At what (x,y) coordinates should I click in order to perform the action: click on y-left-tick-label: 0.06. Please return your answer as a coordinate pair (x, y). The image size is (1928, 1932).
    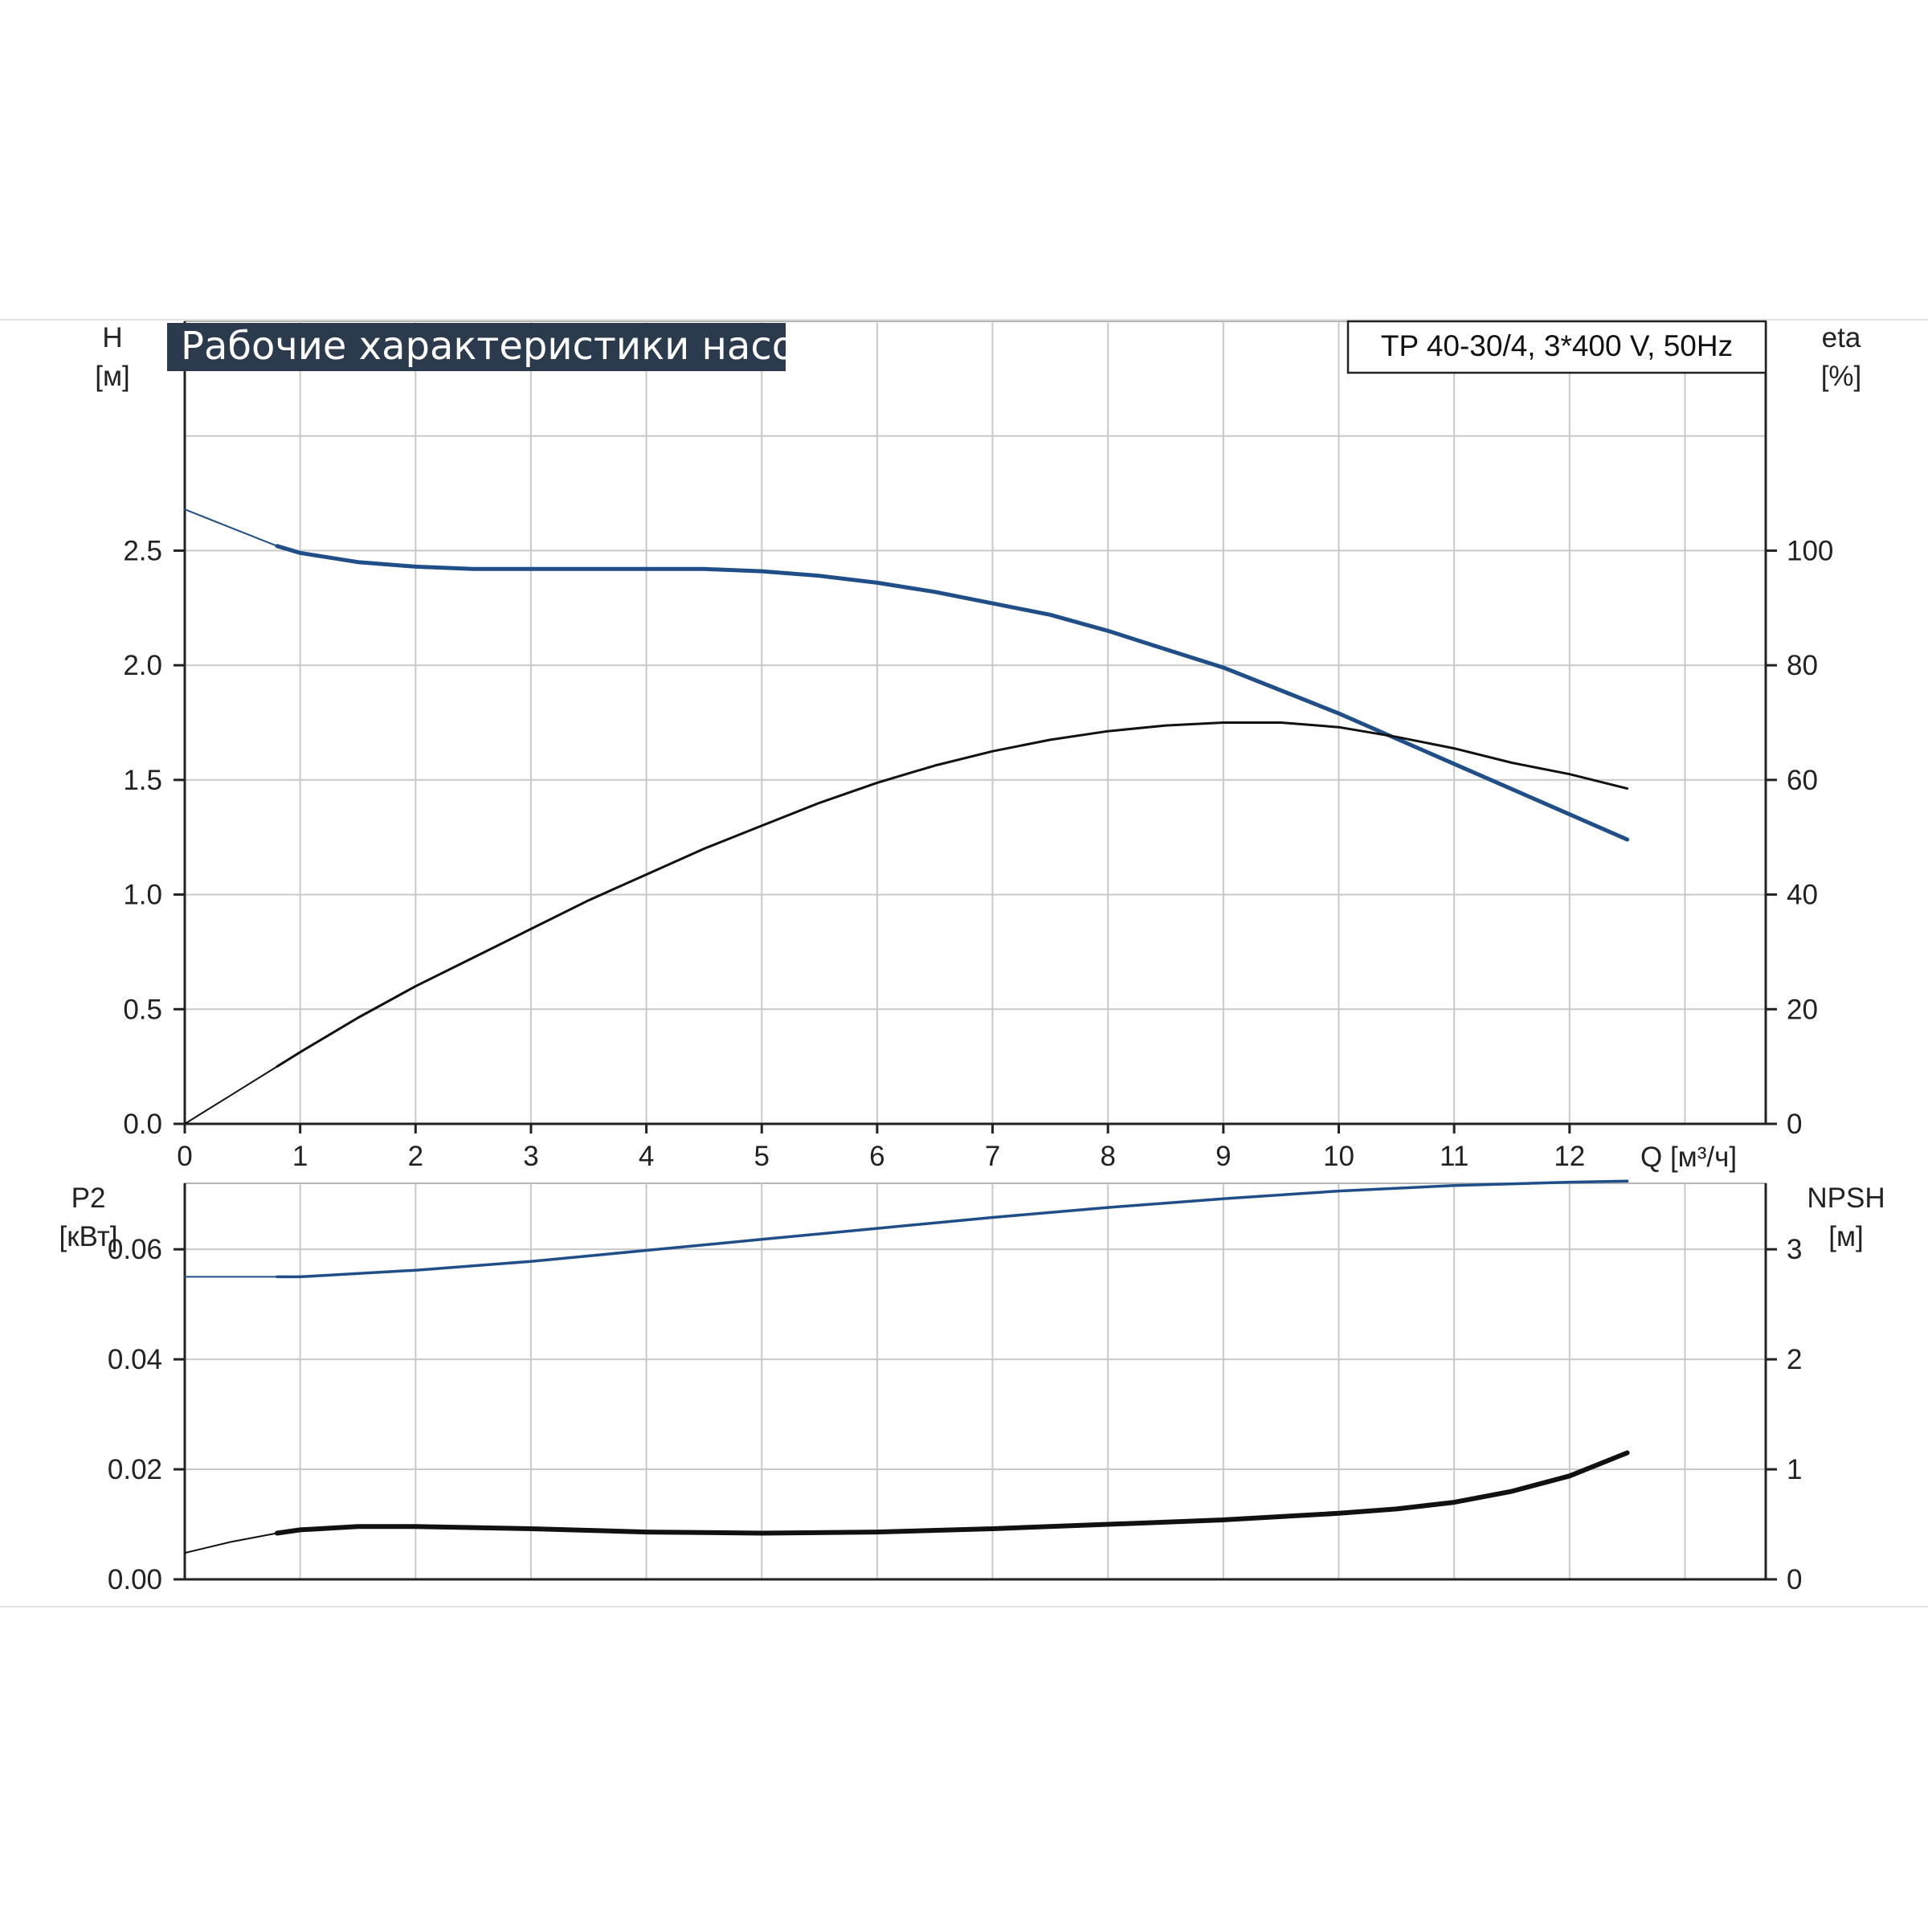
    Looking at the image, I should click on (135, 1250).